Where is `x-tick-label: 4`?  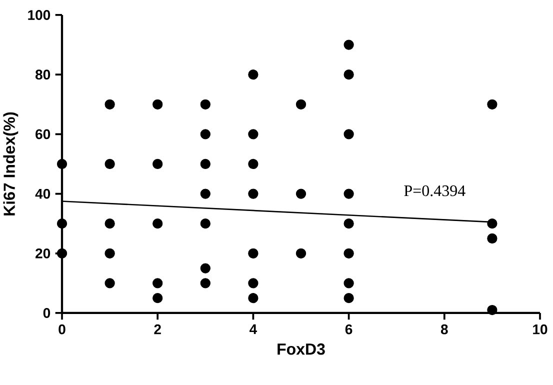 x-tick-label: 4 is located at coordinates (254, 329).